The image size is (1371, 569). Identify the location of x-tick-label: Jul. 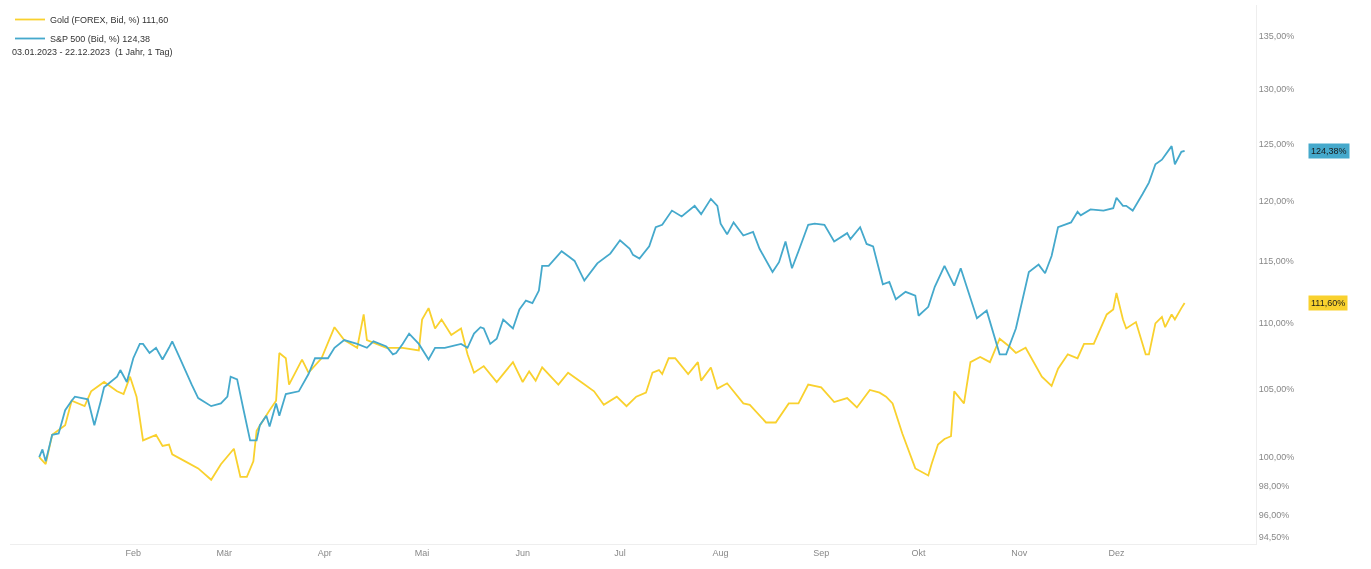
(620, 552).